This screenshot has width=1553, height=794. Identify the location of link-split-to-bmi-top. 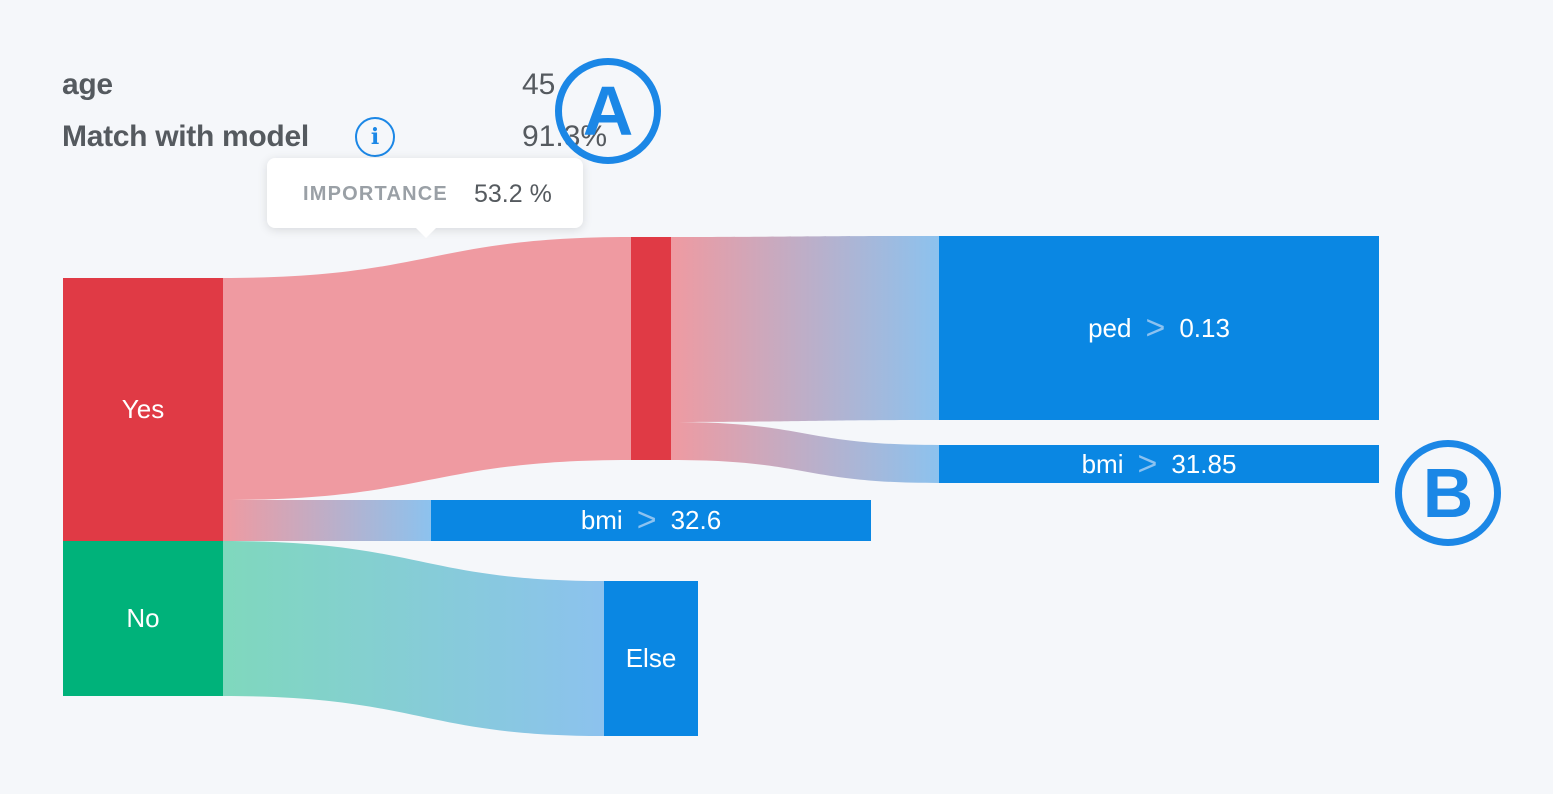
(805, 452).